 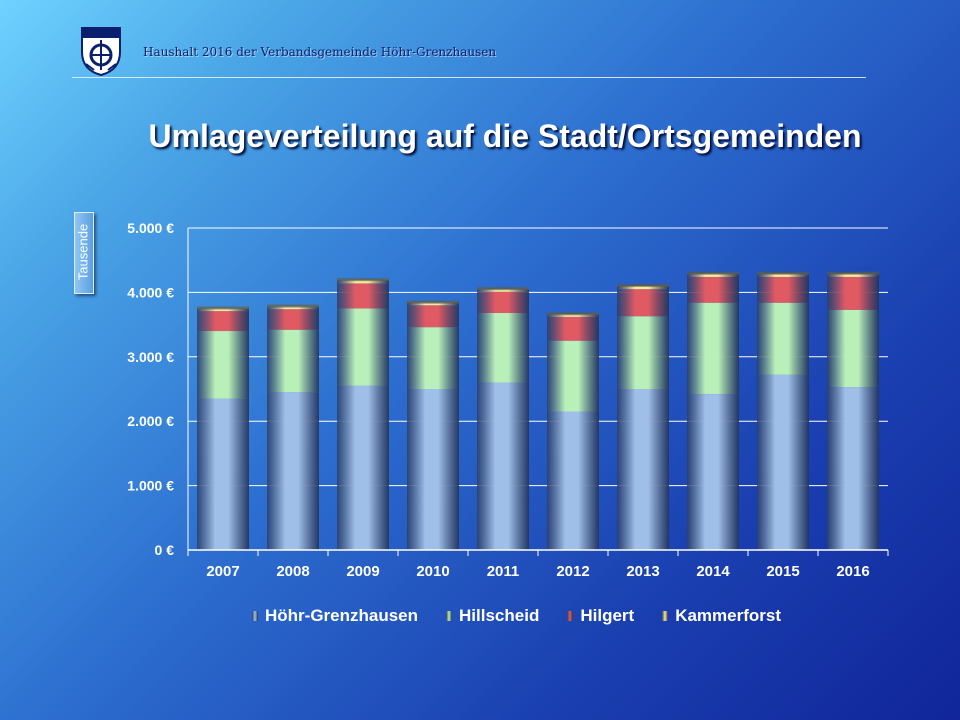 What do you see at coordinates (223, 474) in the screenshot?
I see `bar-segment-h-hr-grenzhausen-2007` at bounding box center [223, 474].